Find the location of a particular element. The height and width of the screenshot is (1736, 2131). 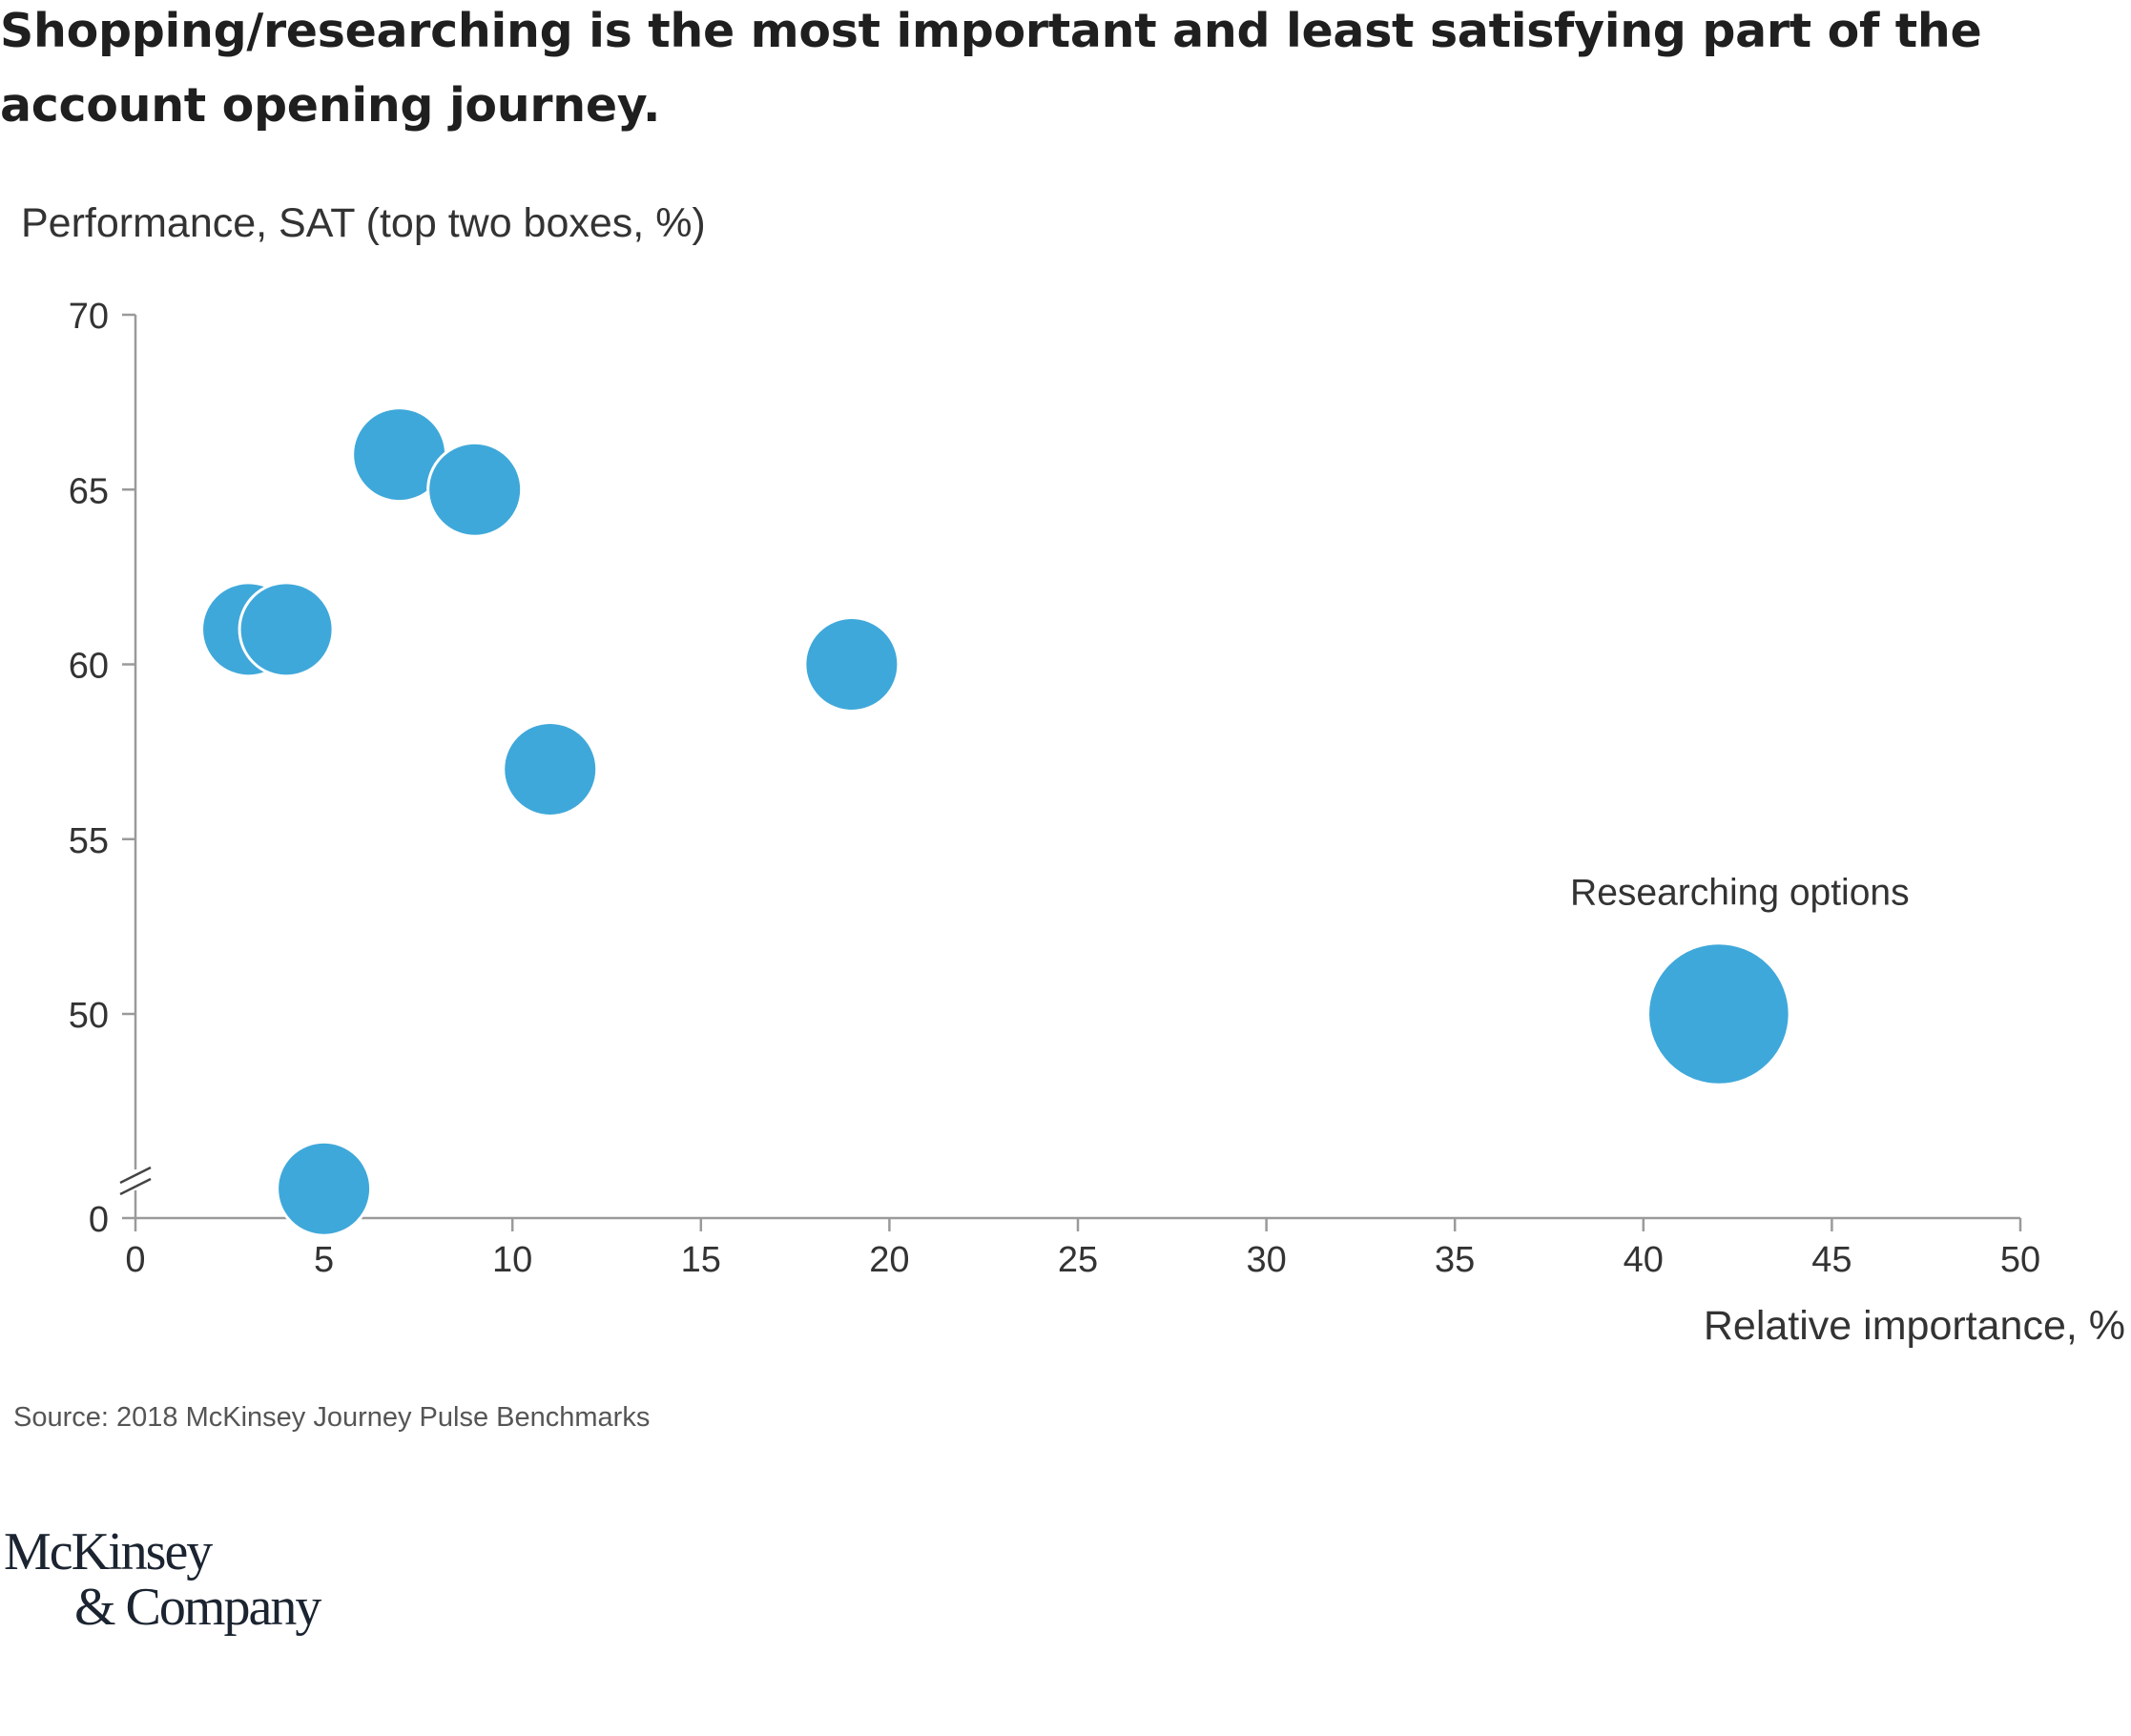

y-tick-label: 55 is located at coordinates (89, 841).